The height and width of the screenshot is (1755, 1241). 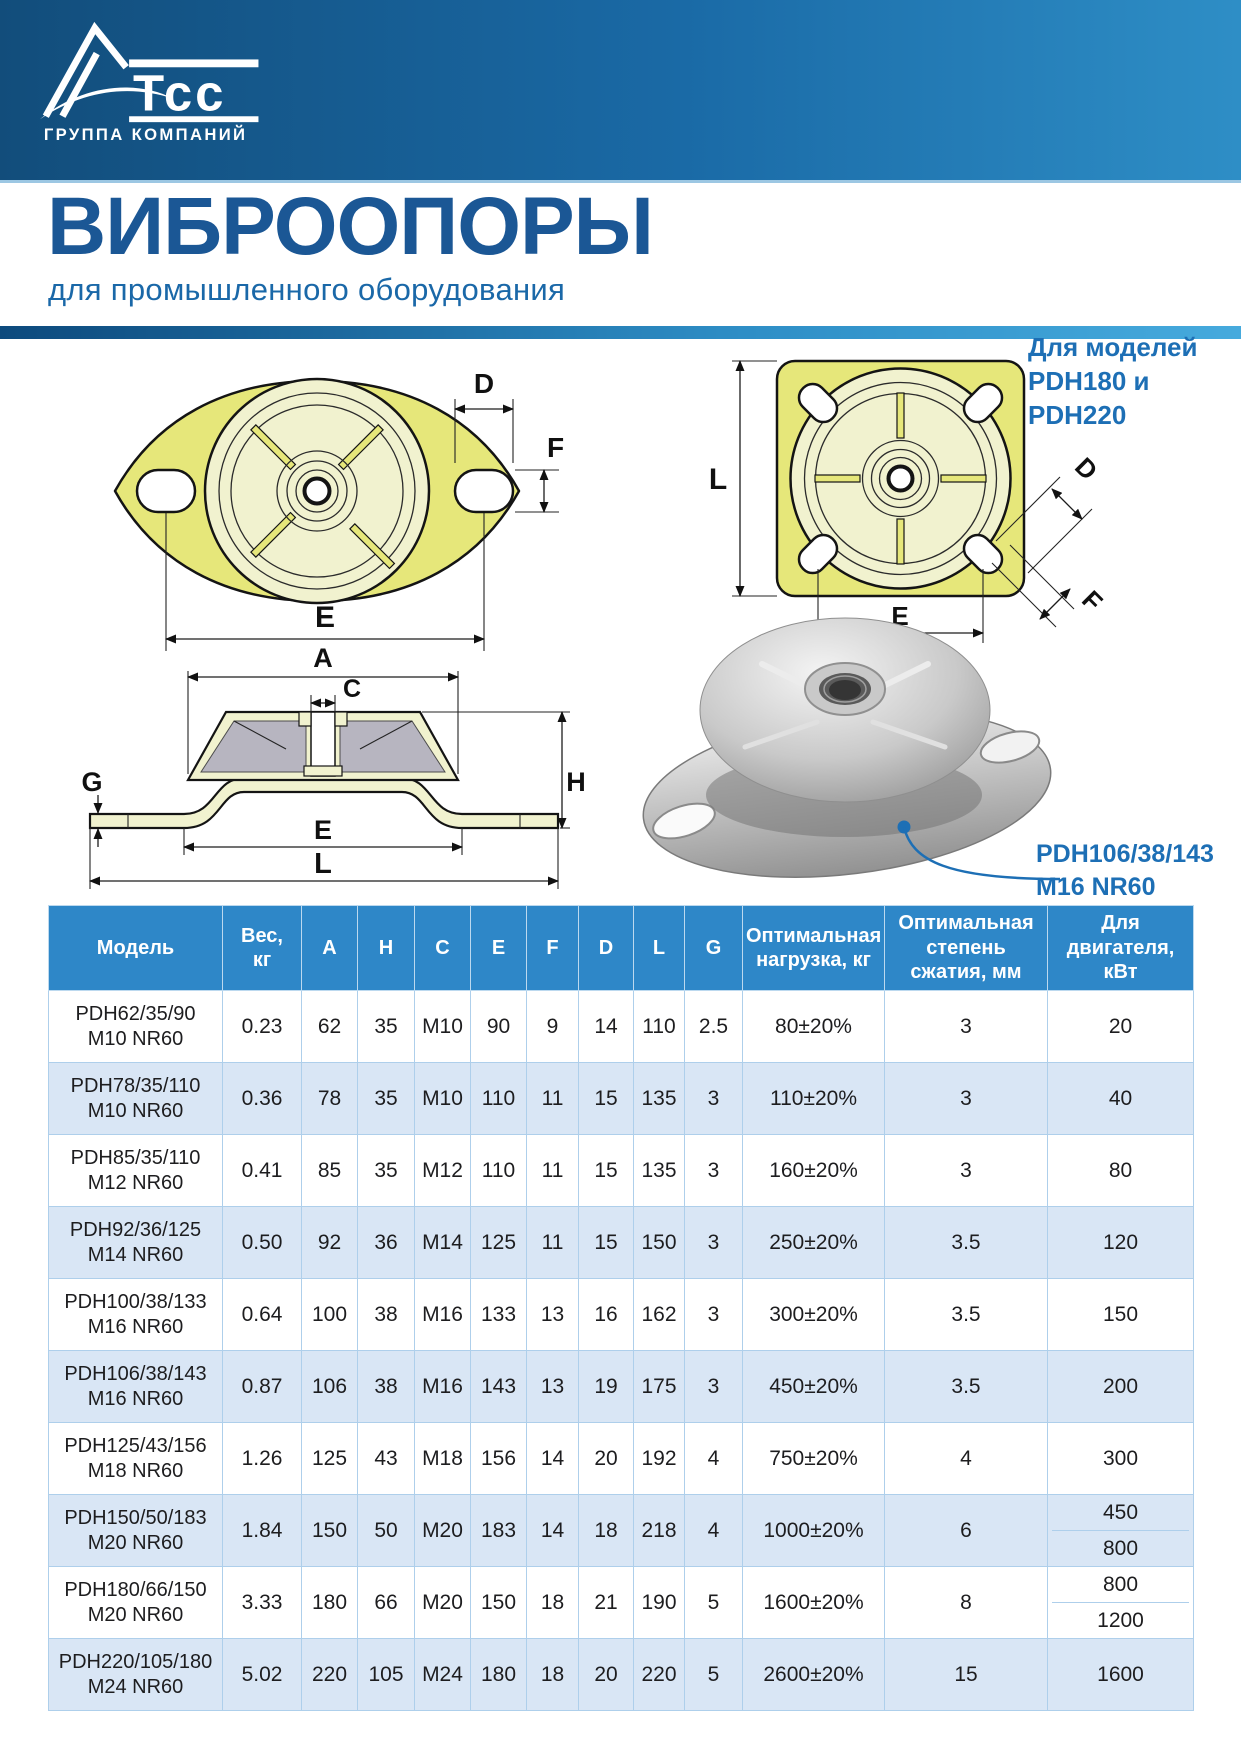 I want to click on value-cell: 35, so click(x=386, y=1026).